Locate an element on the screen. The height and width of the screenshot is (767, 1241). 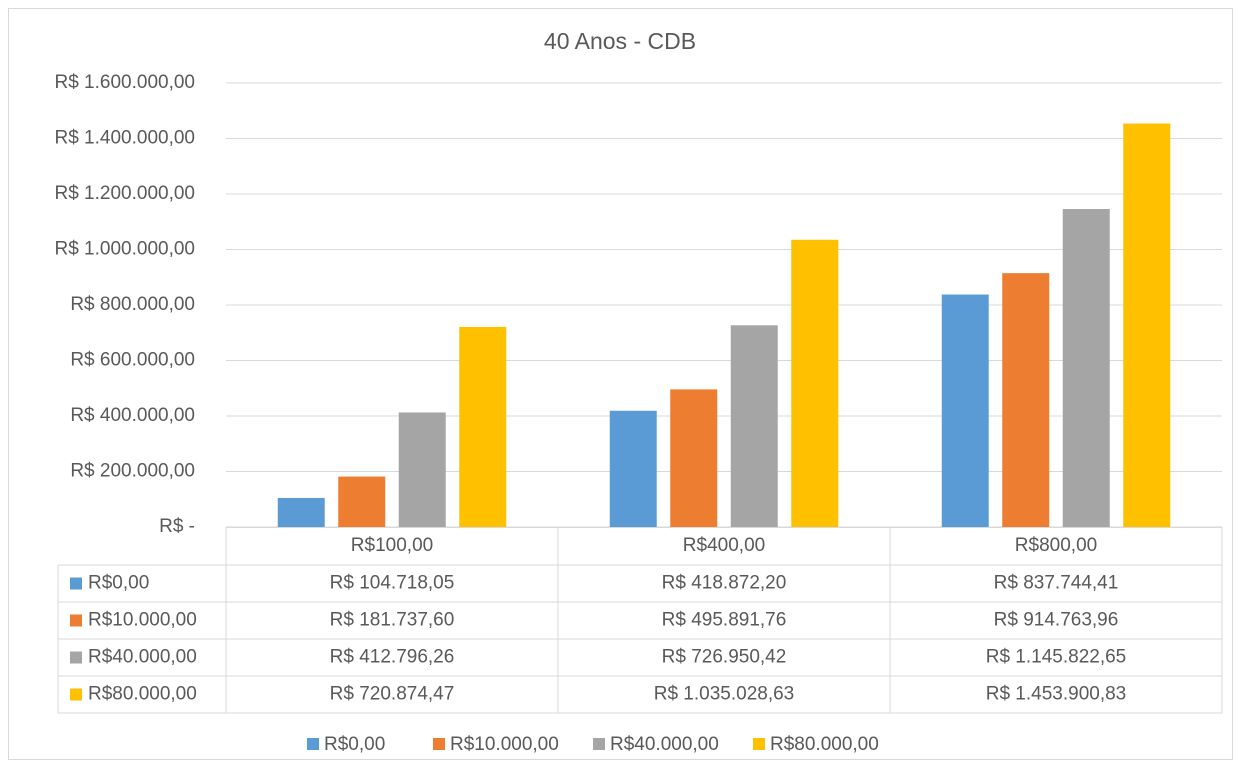
table-row-label: R$0,00 is located at coordinates (118, 583).